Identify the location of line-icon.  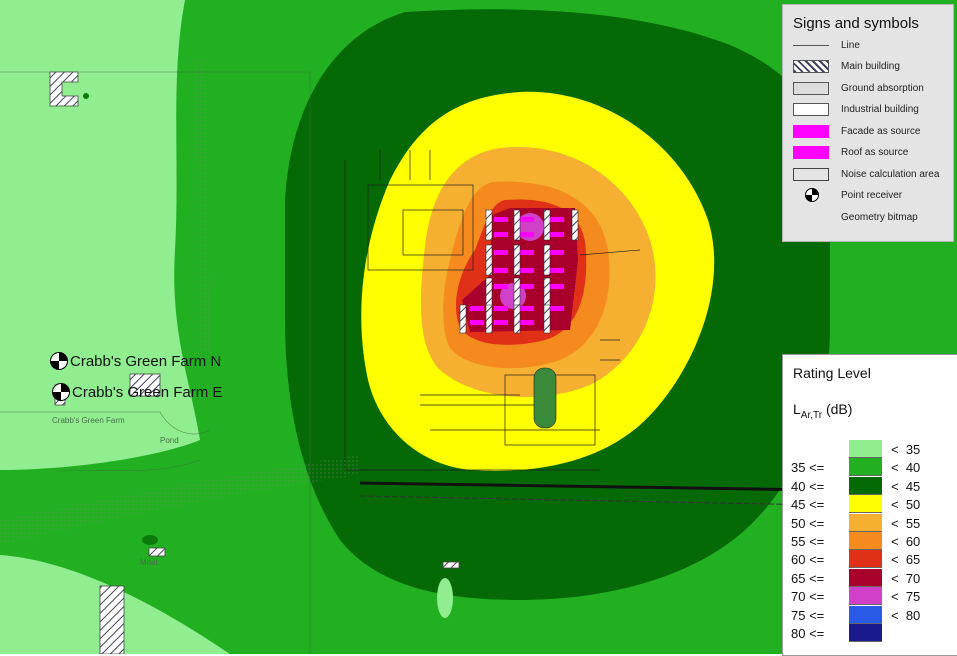
(811, 45).